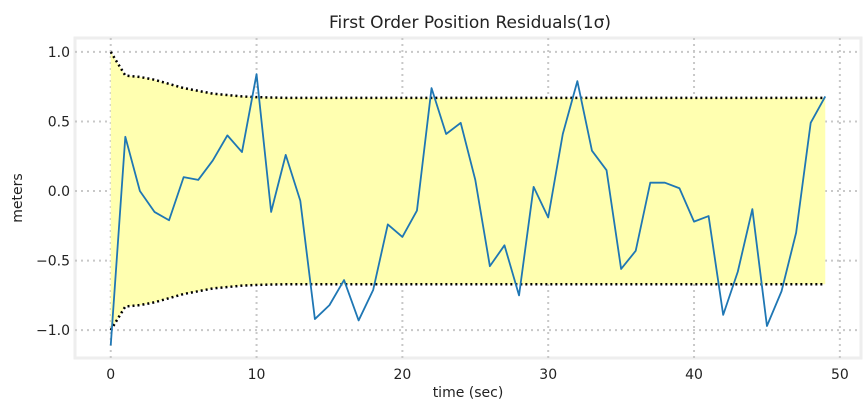  I want to click on x-tick-label: 30, so click(548, 375).